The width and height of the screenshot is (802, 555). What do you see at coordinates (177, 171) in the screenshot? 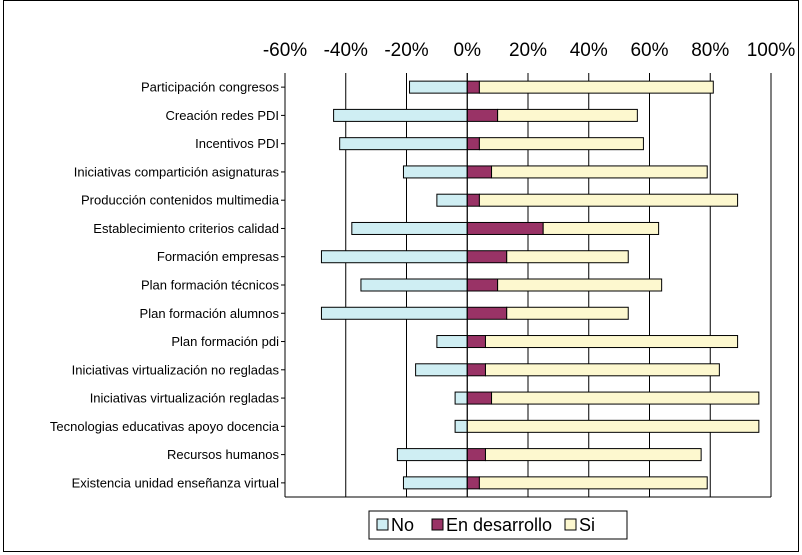
I see `category-label: Iniciativas compartición asignaturas` at bounding box center [177, 171].